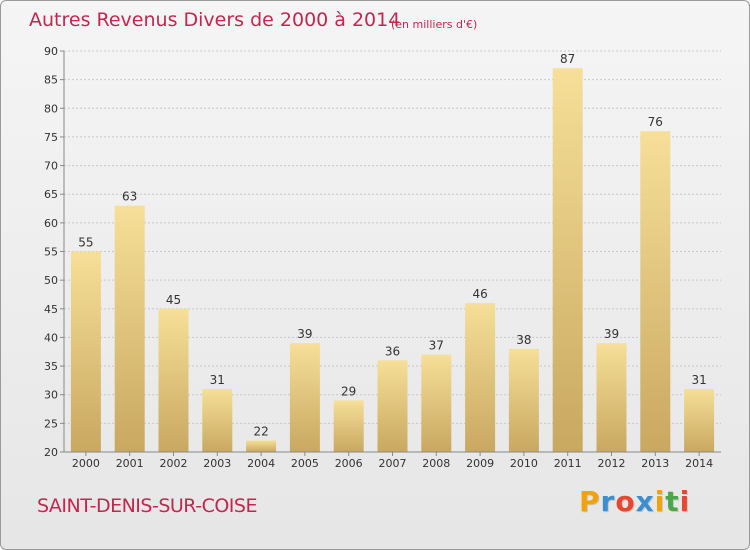  Describe the element at coordinates (217, 420) in the screenshot. I see `bar-2003` at that location.